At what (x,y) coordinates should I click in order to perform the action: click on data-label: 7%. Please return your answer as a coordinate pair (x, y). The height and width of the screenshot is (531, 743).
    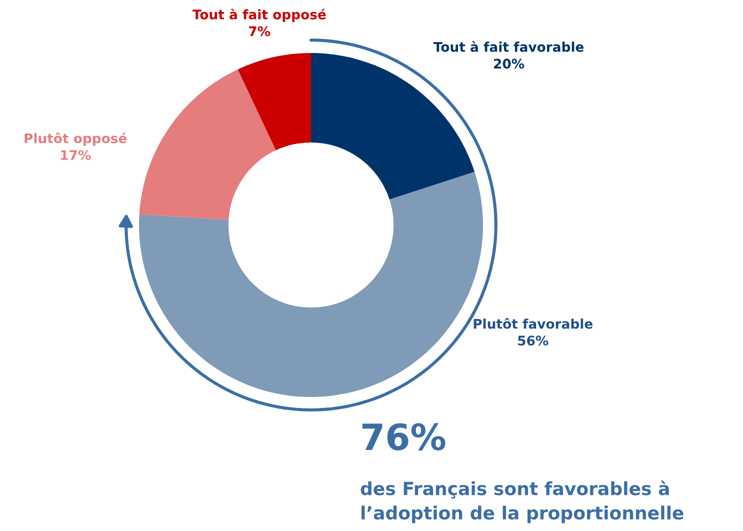
    Looking at the image, I should click on (259, 31).